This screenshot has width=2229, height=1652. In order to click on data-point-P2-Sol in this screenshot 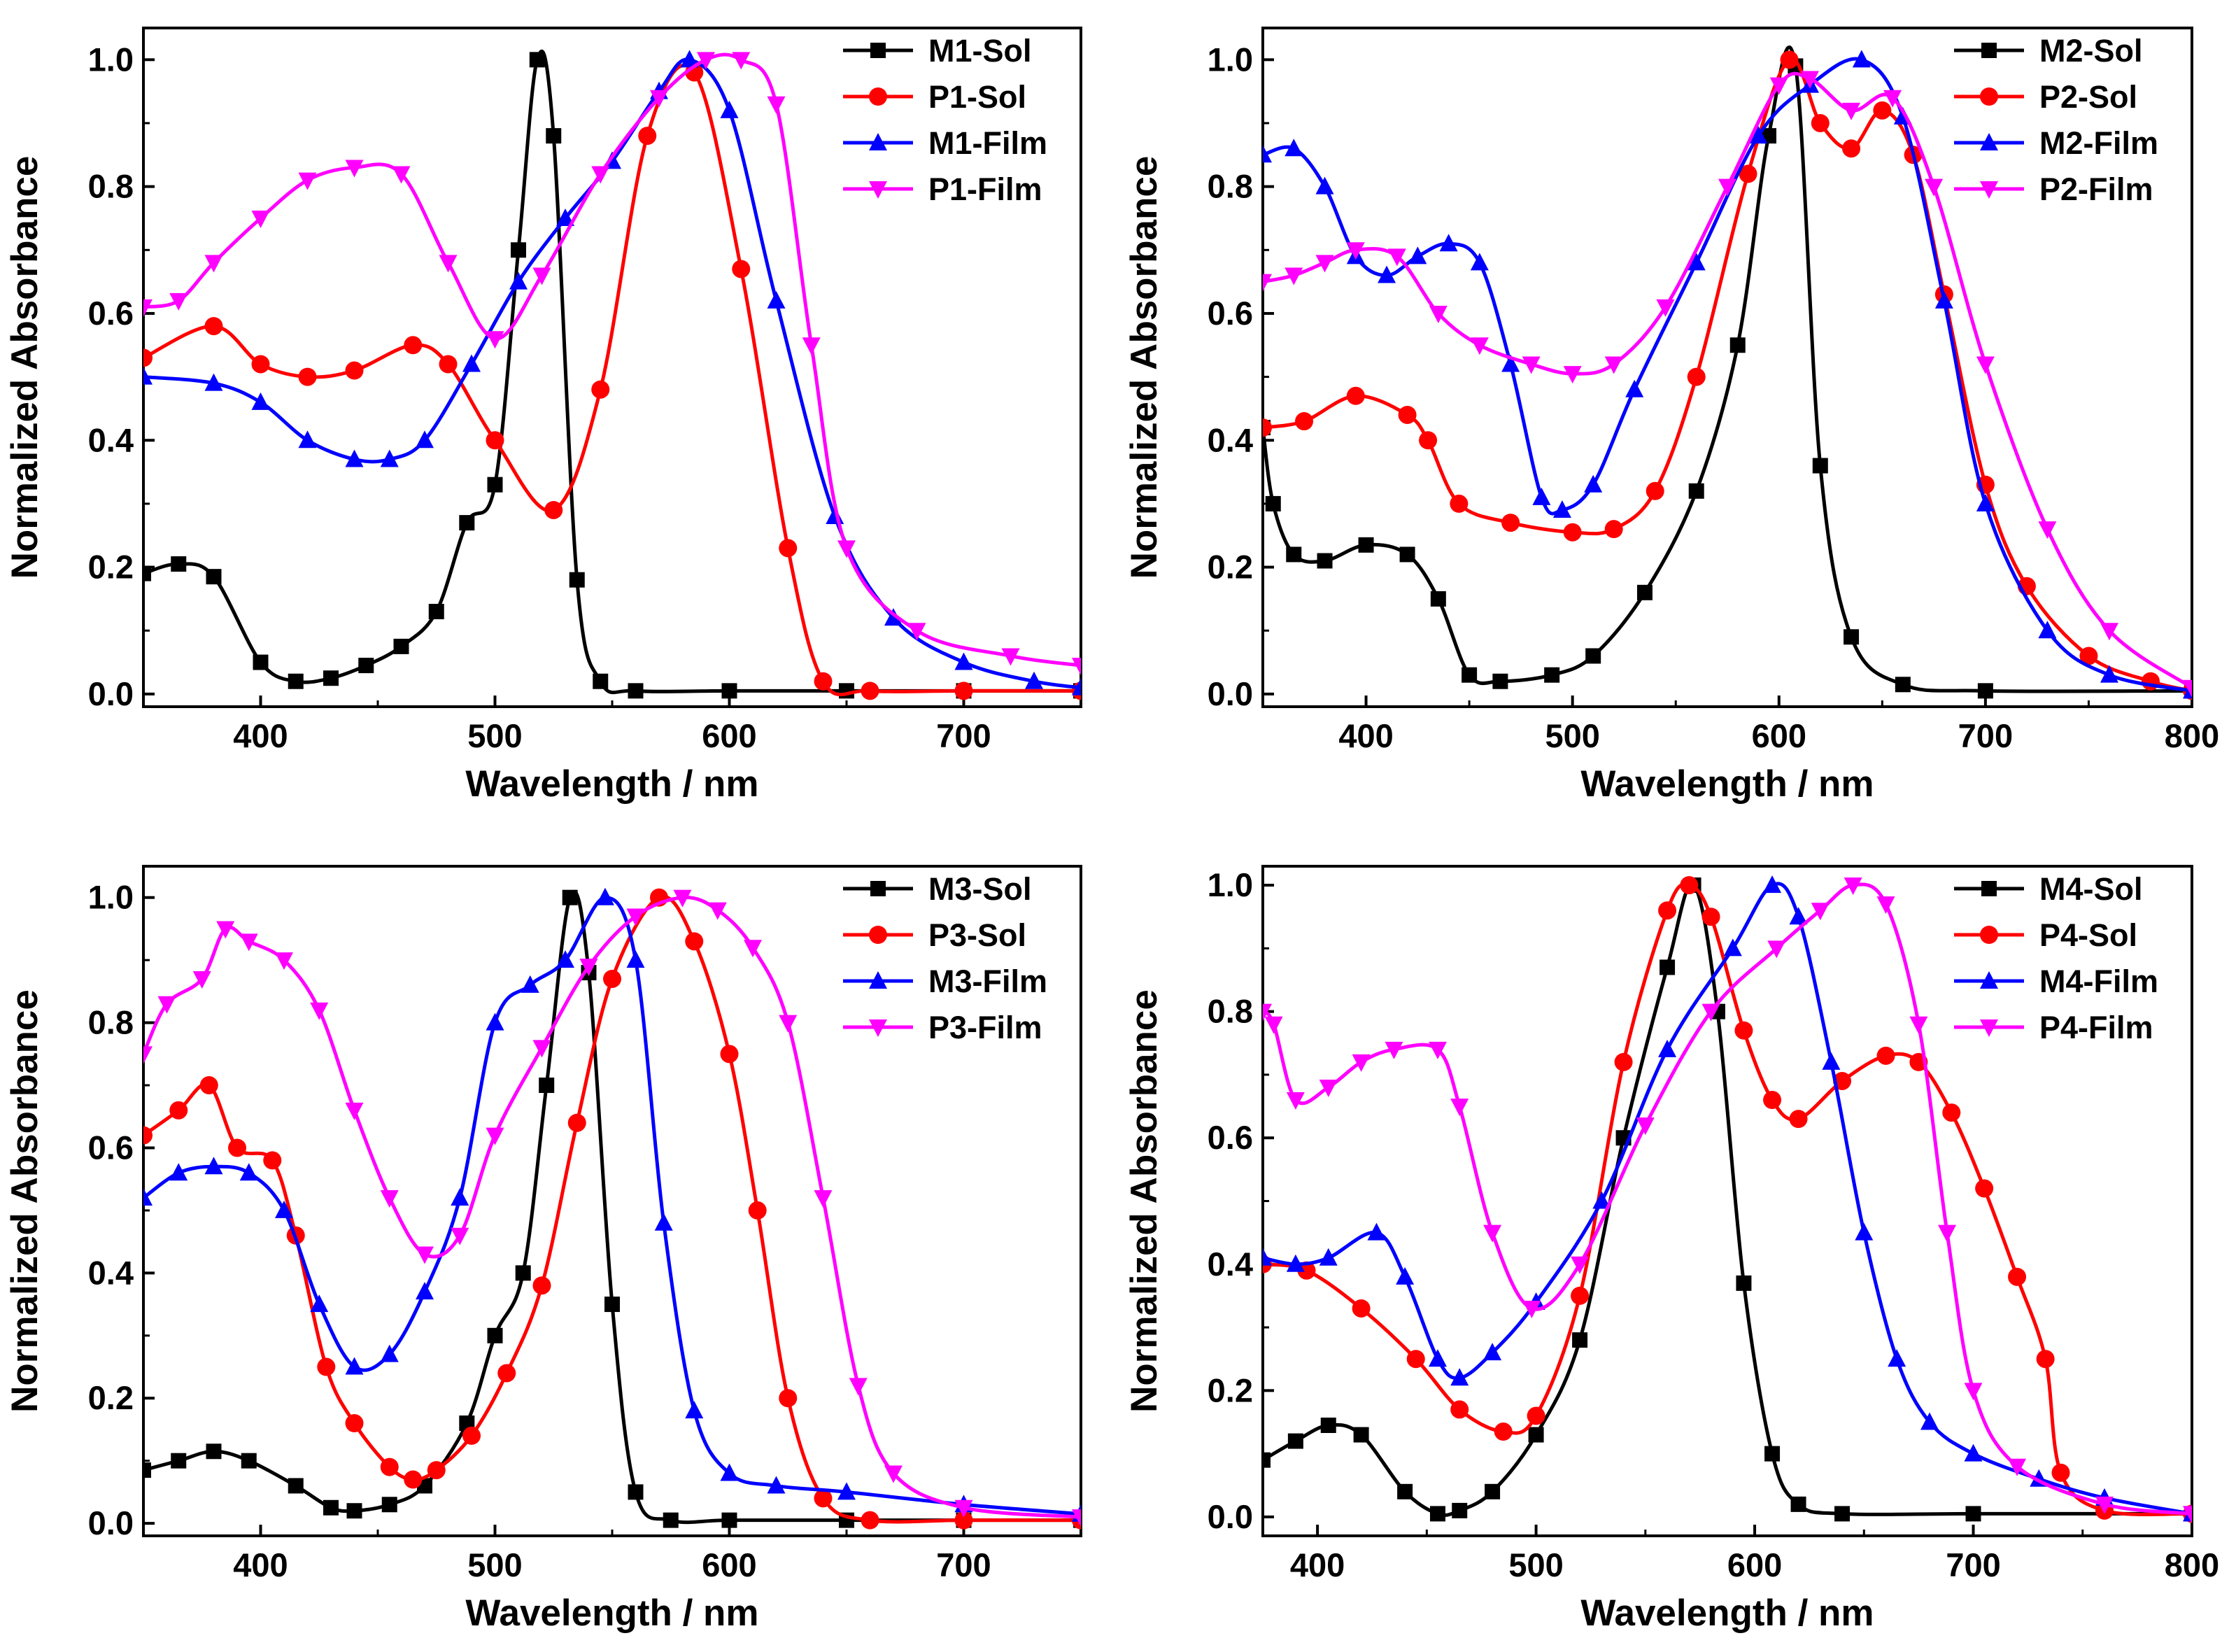, I will do `click(1407, 415)`.